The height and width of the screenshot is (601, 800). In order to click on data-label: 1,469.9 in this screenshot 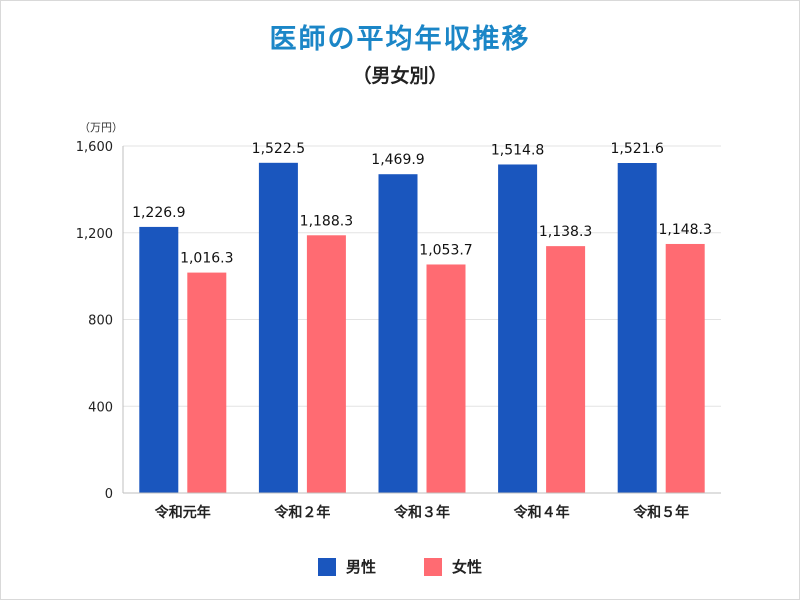, I will do `click(397, 160)`.